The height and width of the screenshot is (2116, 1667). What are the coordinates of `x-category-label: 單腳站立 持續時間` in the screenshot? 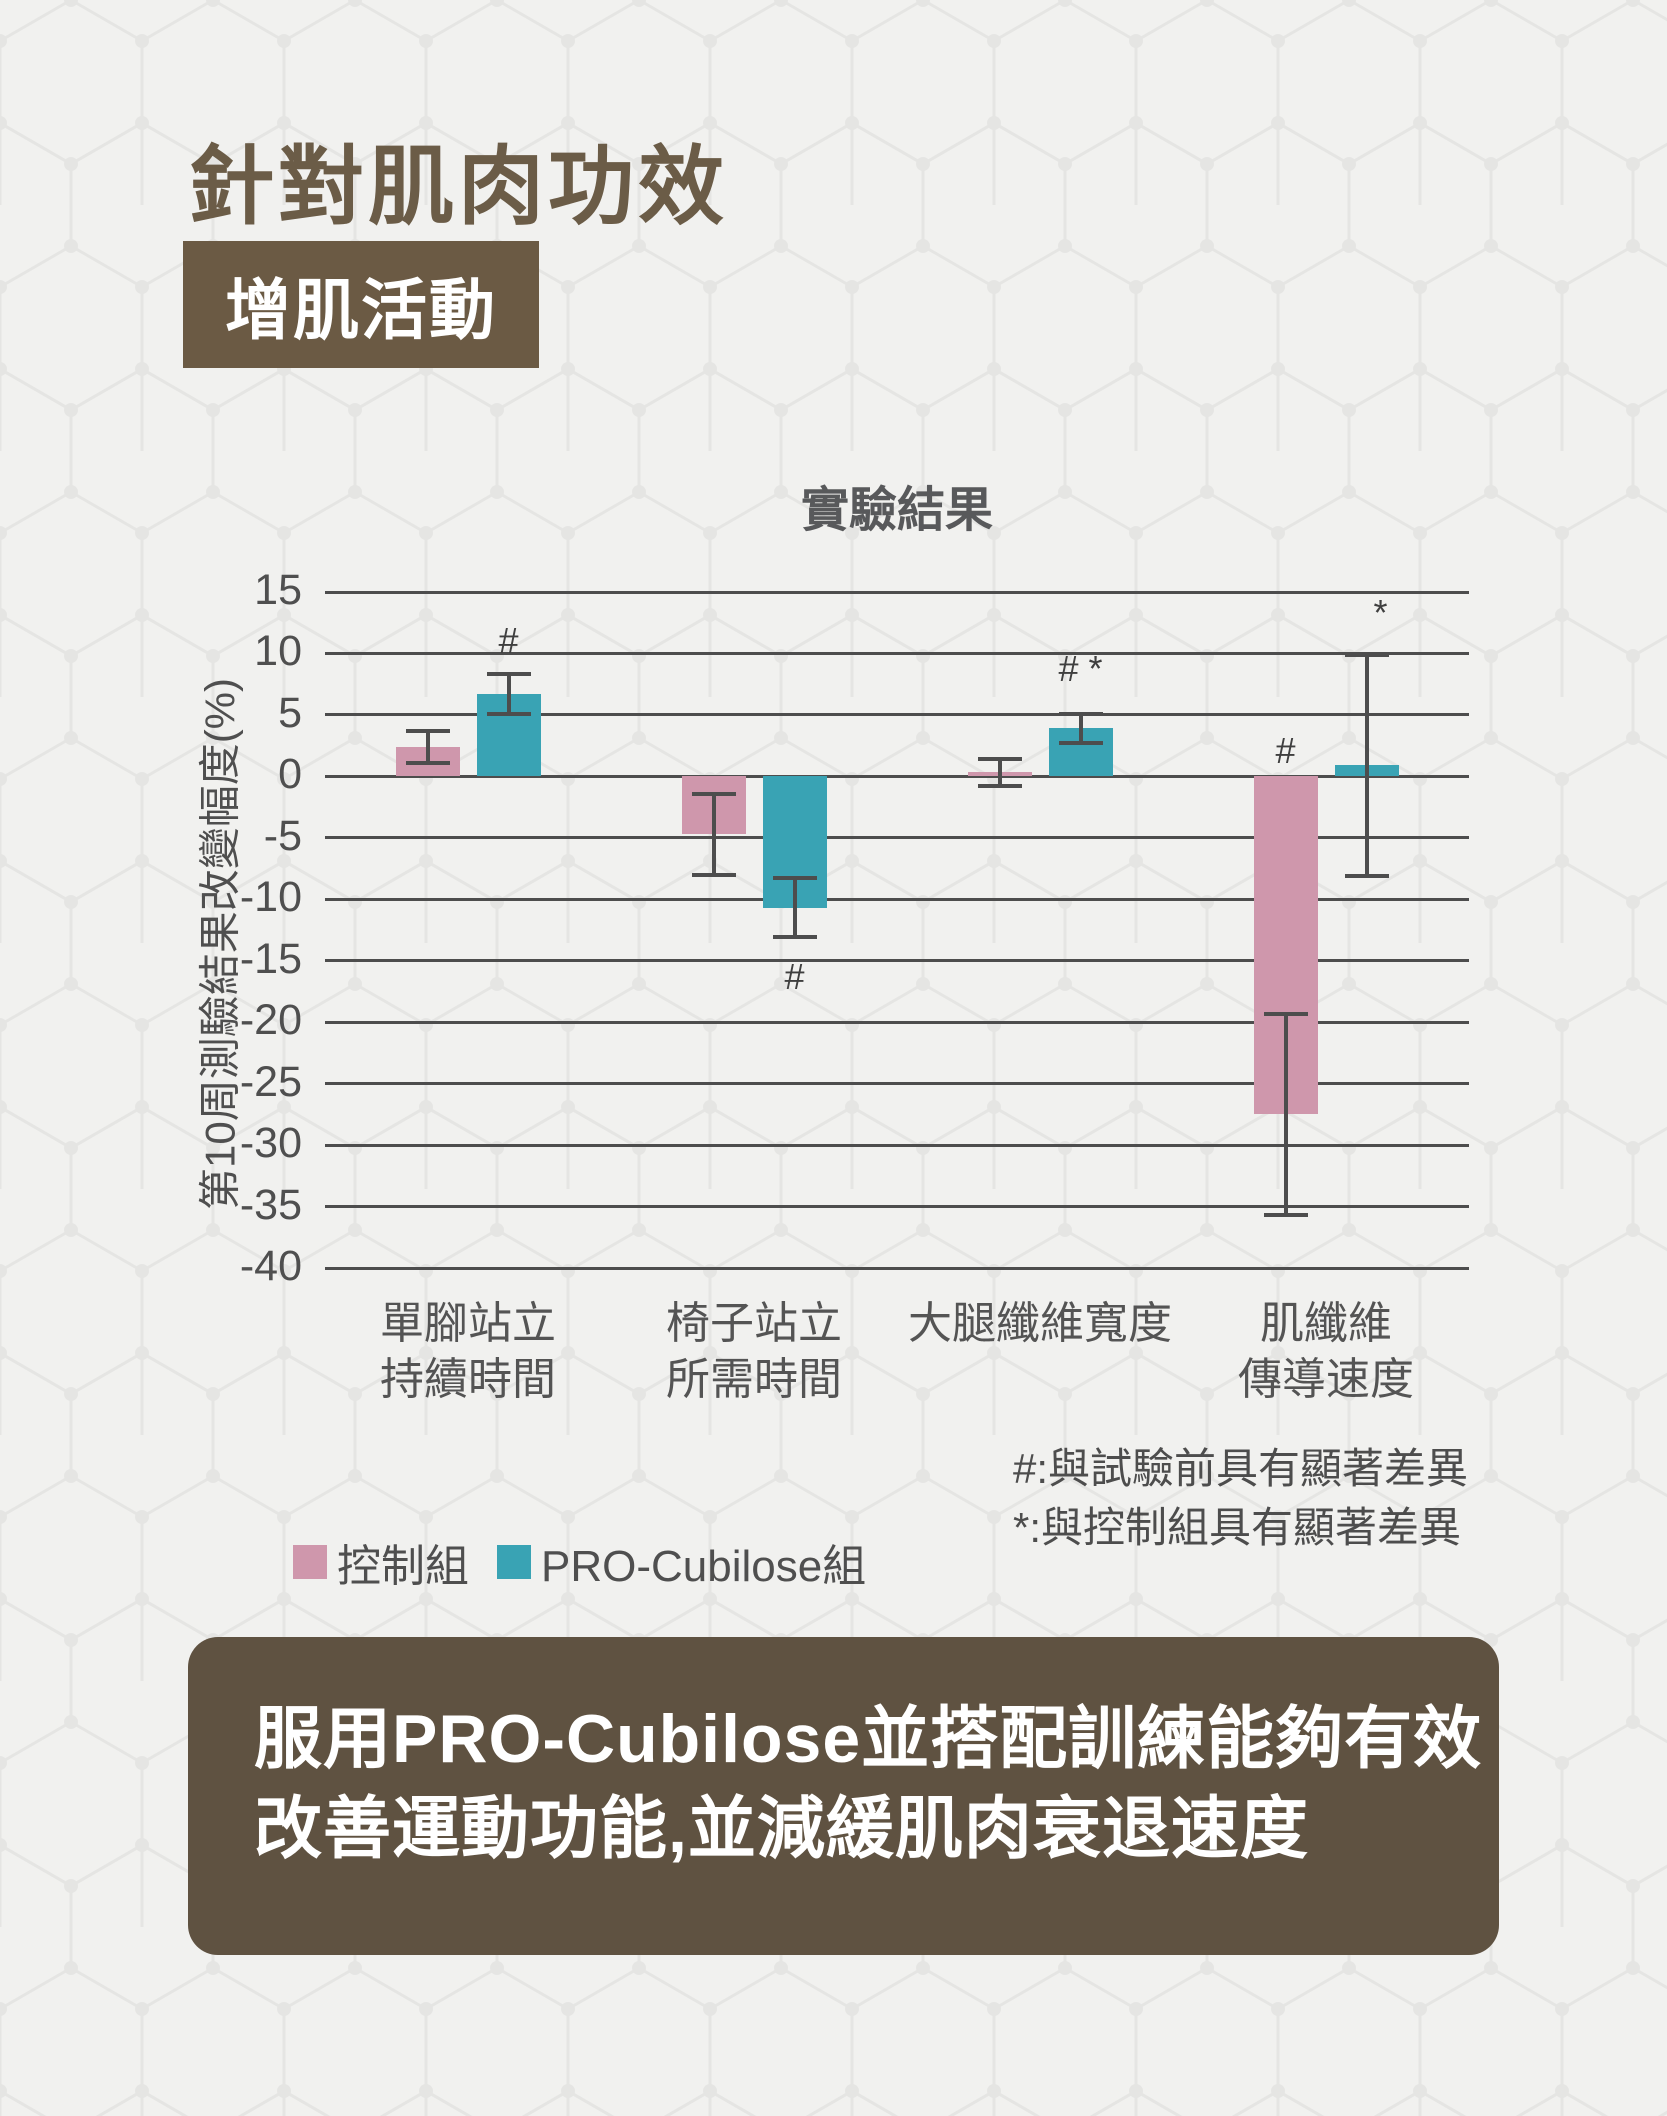 It's located at (468, 1352).